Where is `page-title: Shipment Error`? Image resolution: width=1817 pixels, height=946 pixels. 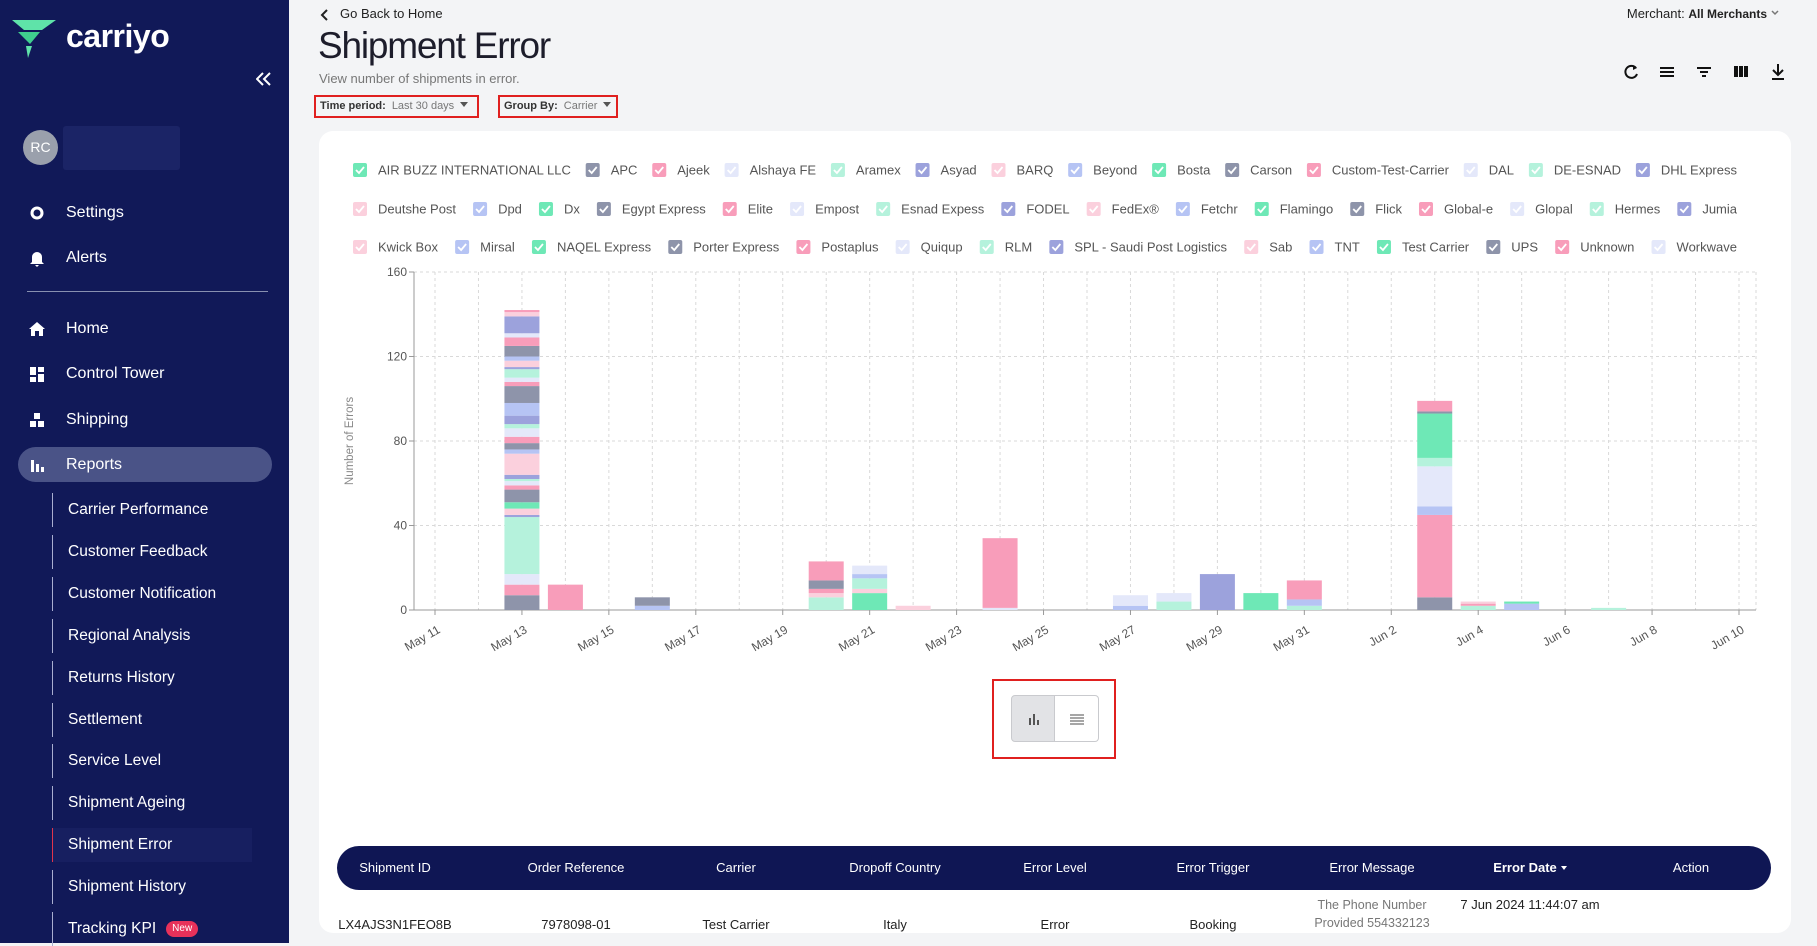
page-title: Shipment Error is located at coordinates (434, 45).